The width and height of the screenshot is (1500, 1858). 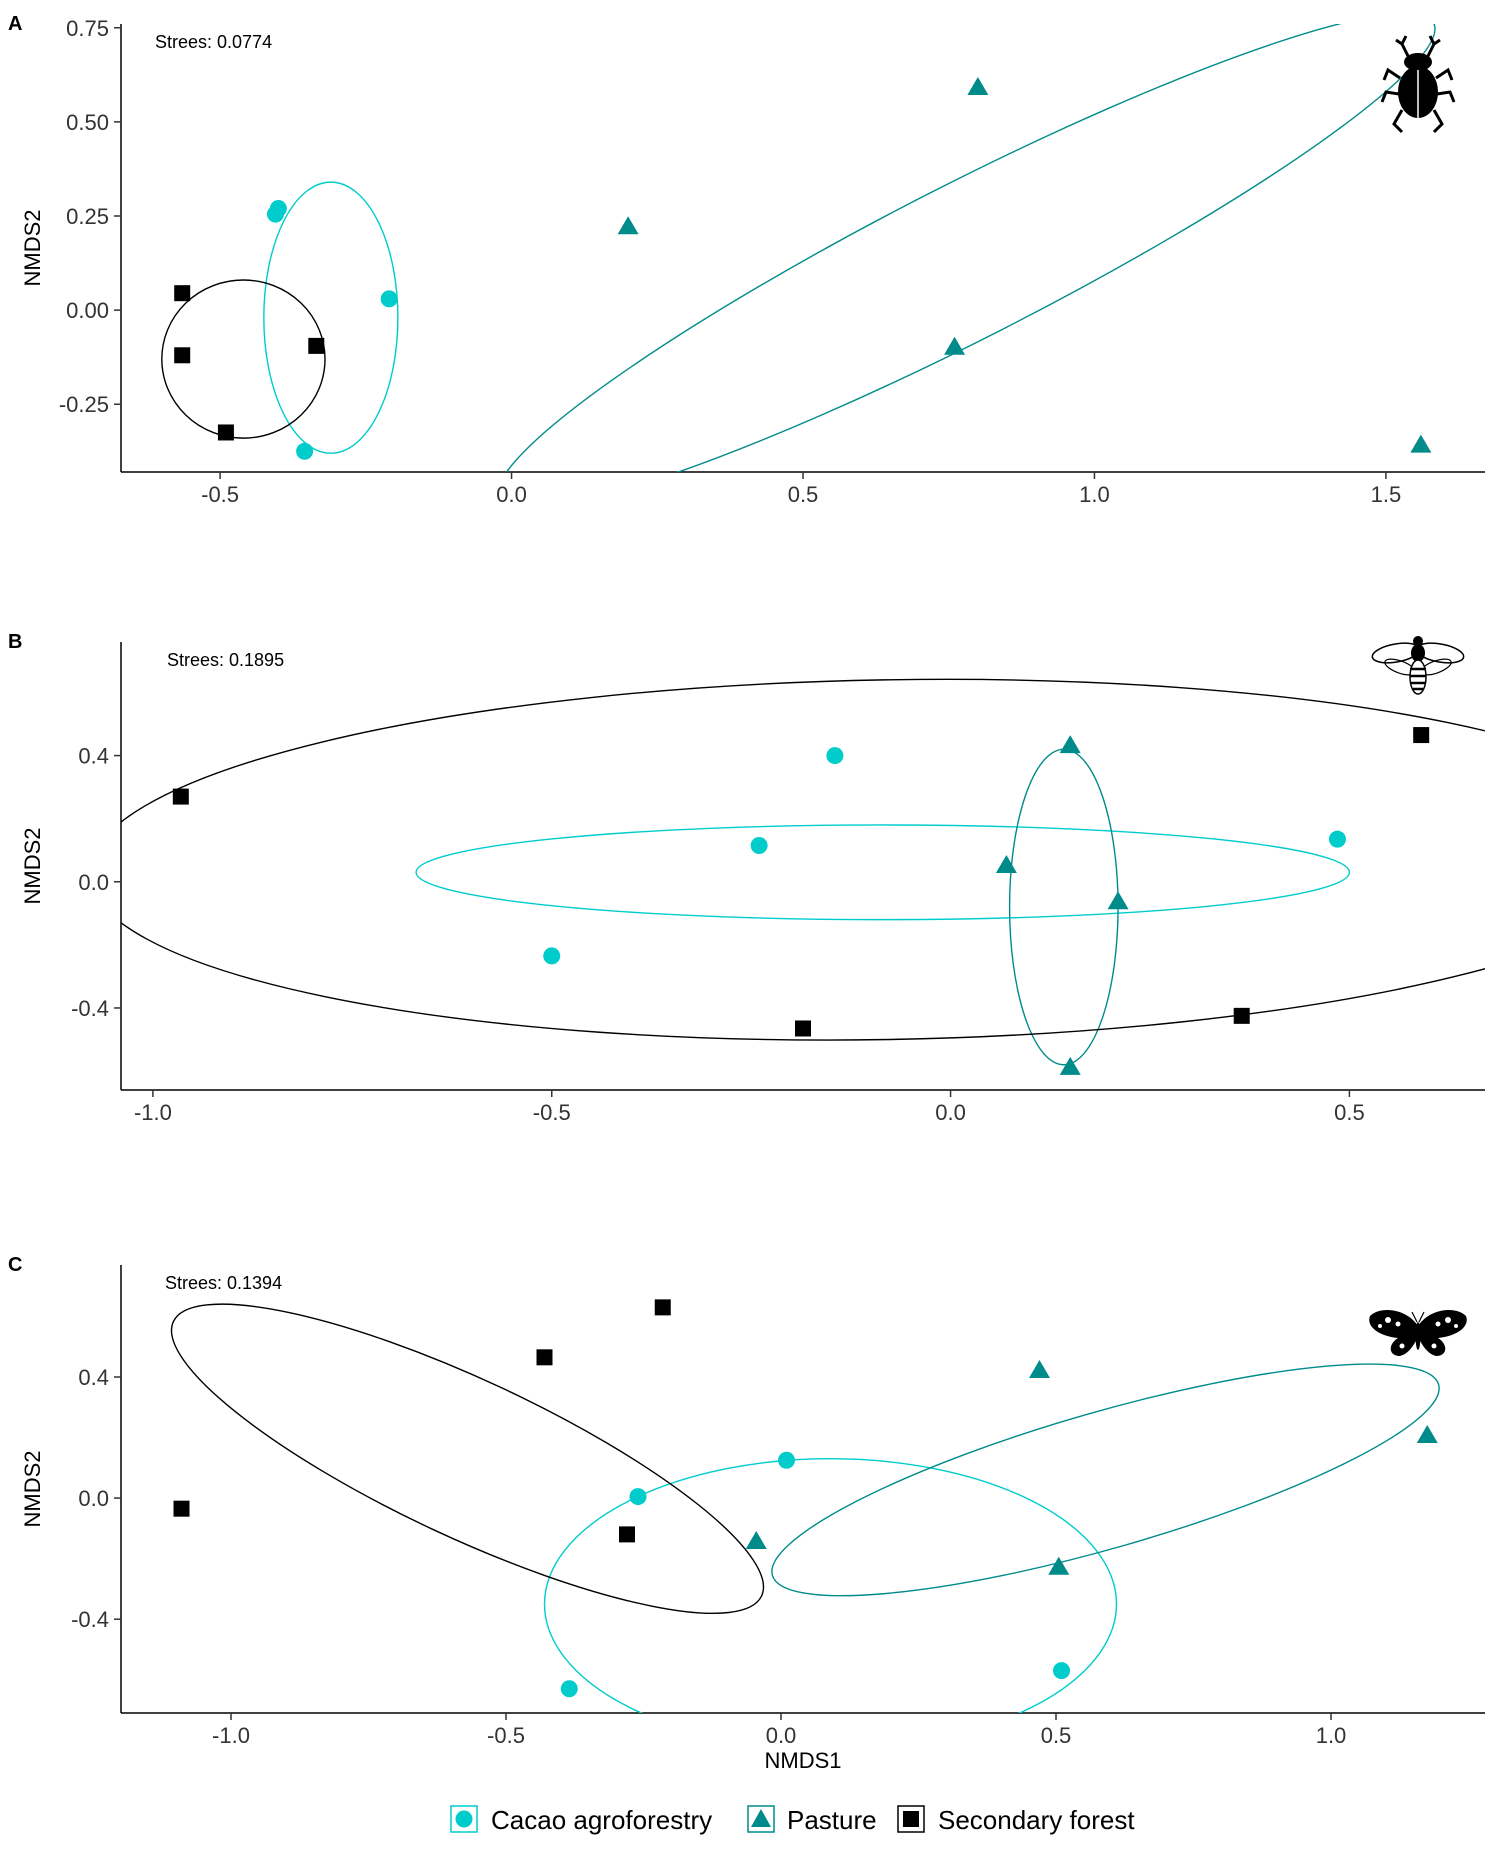 What do you see at coordinates (1056, 1735) in the screenshot?
I see `x-tick-label-c: 0.5` at bounding box center [1056, 1735].